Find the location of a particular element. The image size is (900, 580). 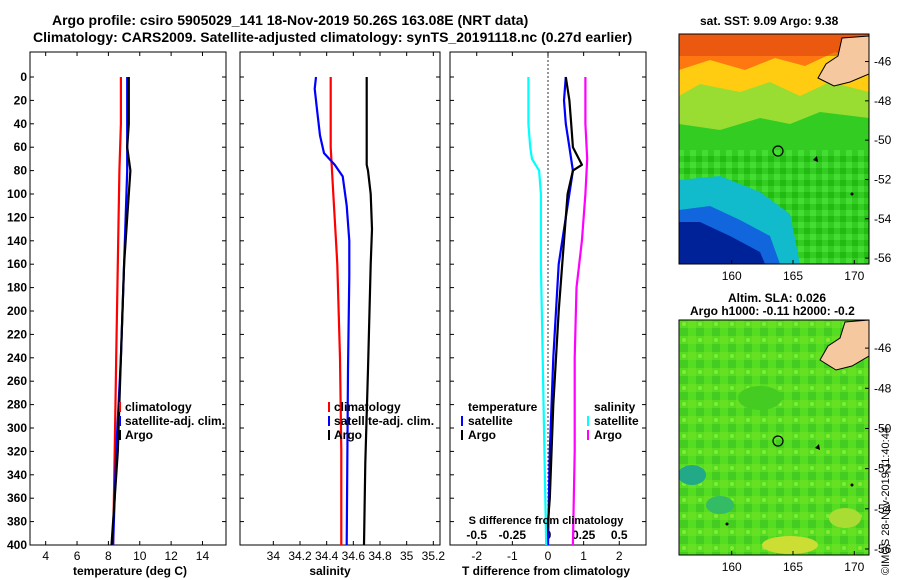

x-tick-label: 0 is located at coordinates (548, 556).